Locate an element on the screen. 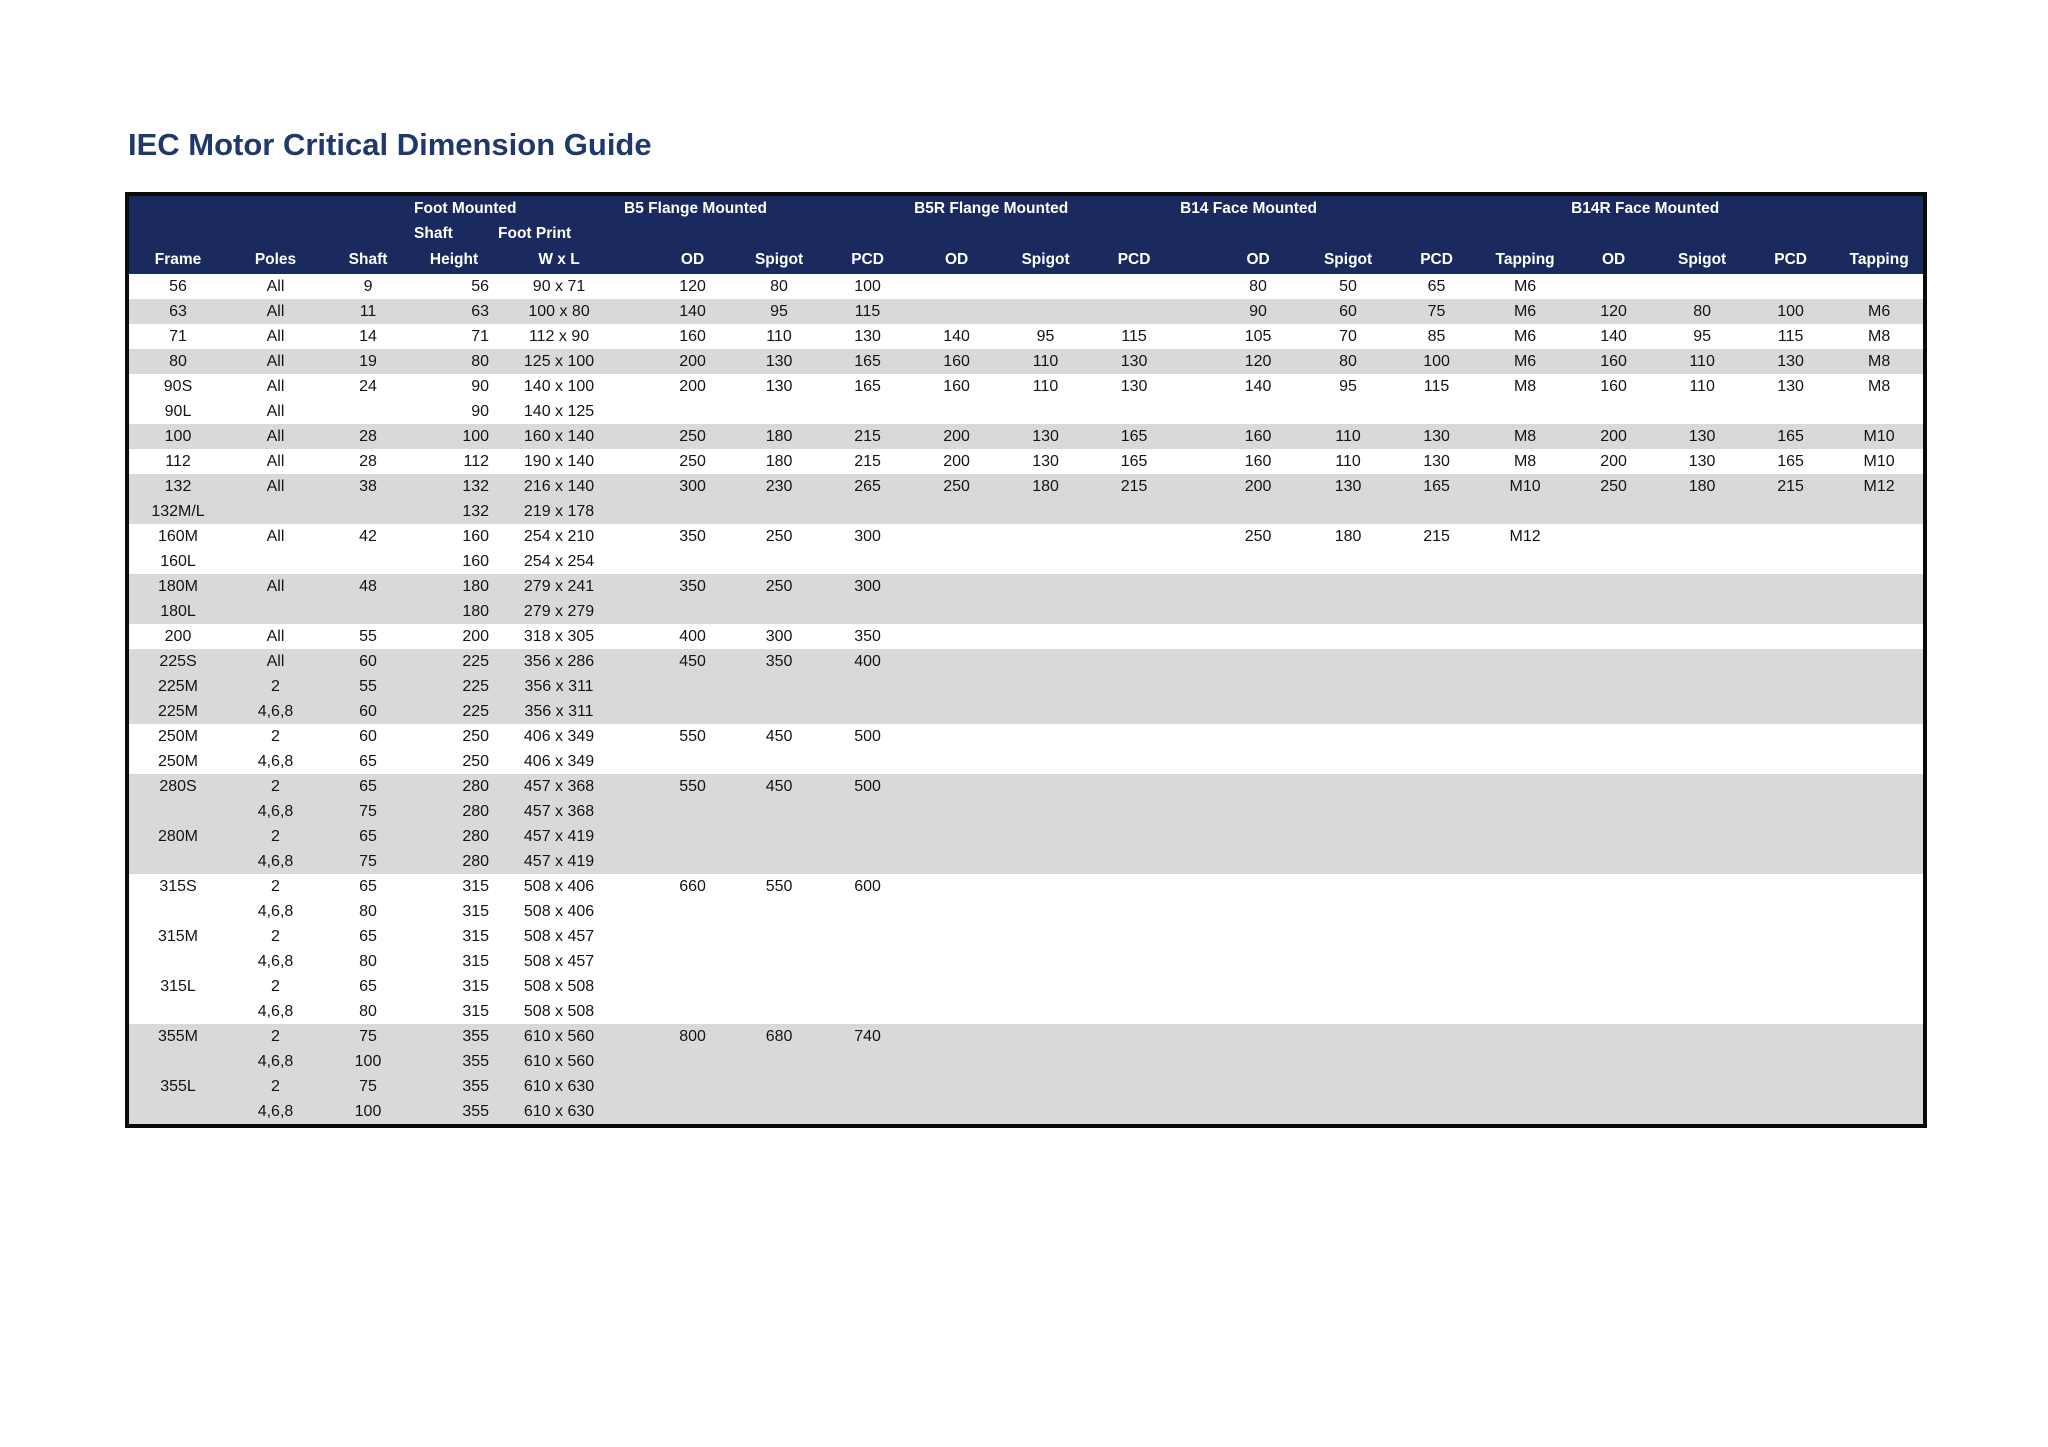 The width and height of the screenshot is (2048, 1447). group-header-cell: B5R Flange Mounted is located at coordinates (1045, 207).